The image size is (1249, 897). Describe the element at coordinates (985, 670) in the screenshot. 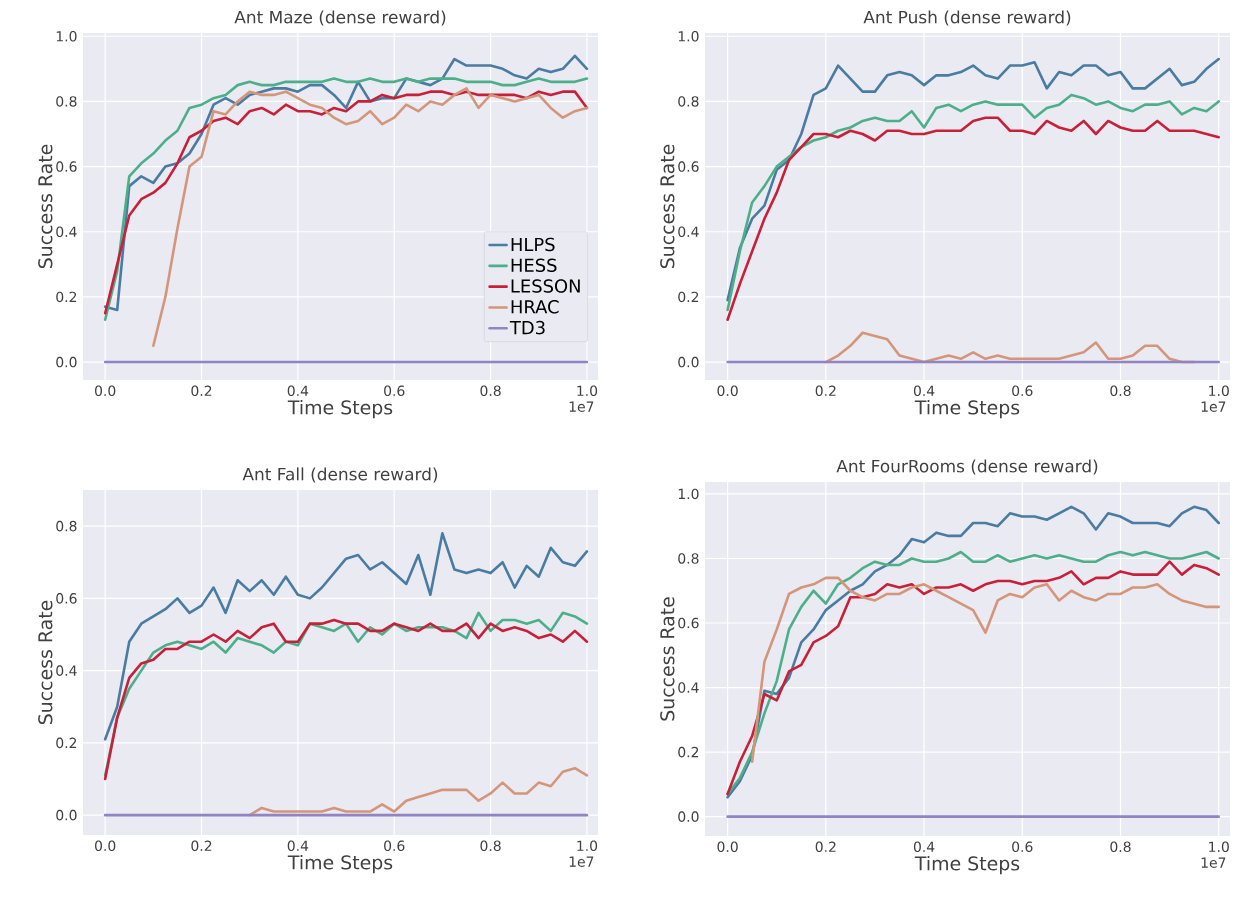

I see `line-series` at that location.